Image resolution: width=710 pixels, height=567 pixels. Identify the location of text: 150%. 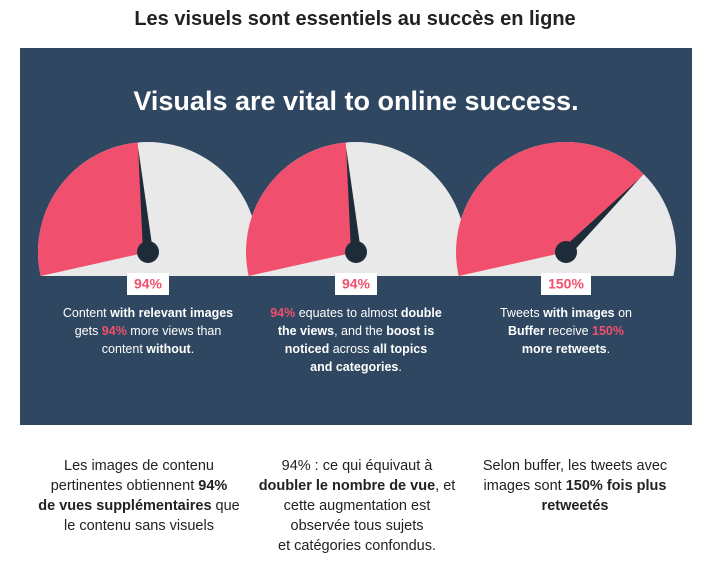
(608, 331).